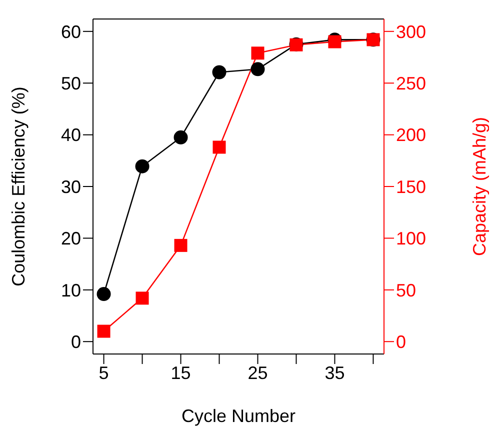 The image size is (497, 442). Describe the element at coordinates (411, 238) in the screenshot. I see `y2-tick-label: 100` at that location.